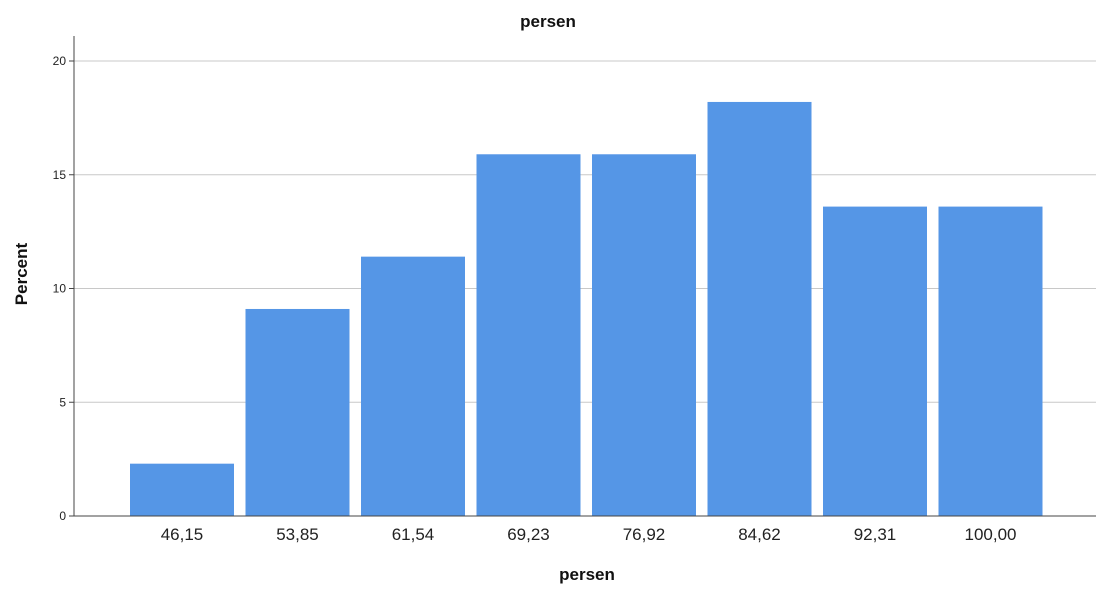  I want to click on x-tick-label: 53,85, so click(297, 534).